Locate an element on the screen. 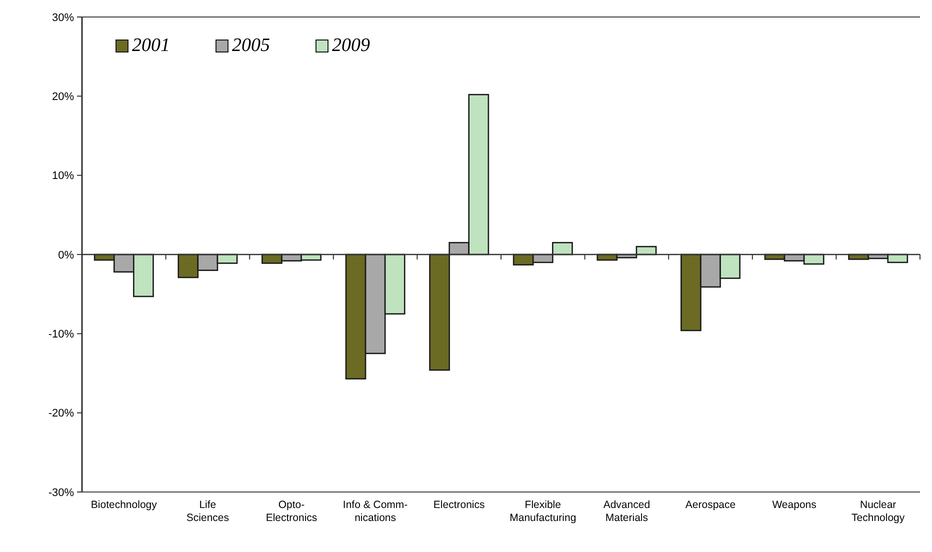  x-tick-label: Opto- Electronics is located at coordinates (292, 511).